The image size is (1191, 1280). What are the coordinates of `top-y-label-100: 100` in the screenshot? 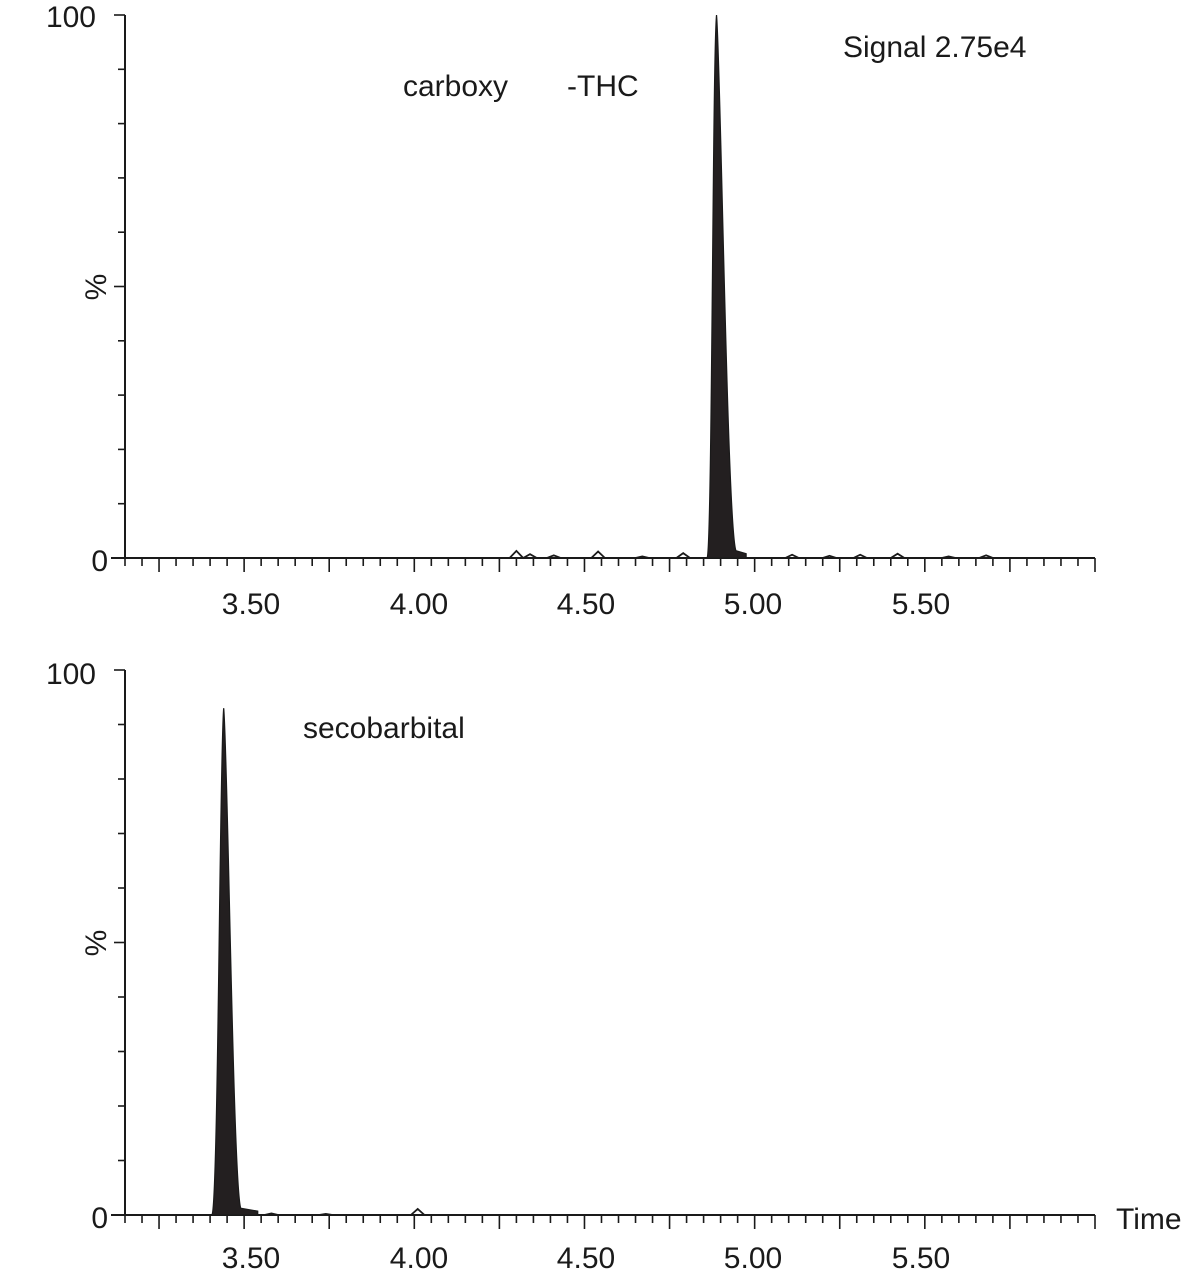 It's located at (71, 17).